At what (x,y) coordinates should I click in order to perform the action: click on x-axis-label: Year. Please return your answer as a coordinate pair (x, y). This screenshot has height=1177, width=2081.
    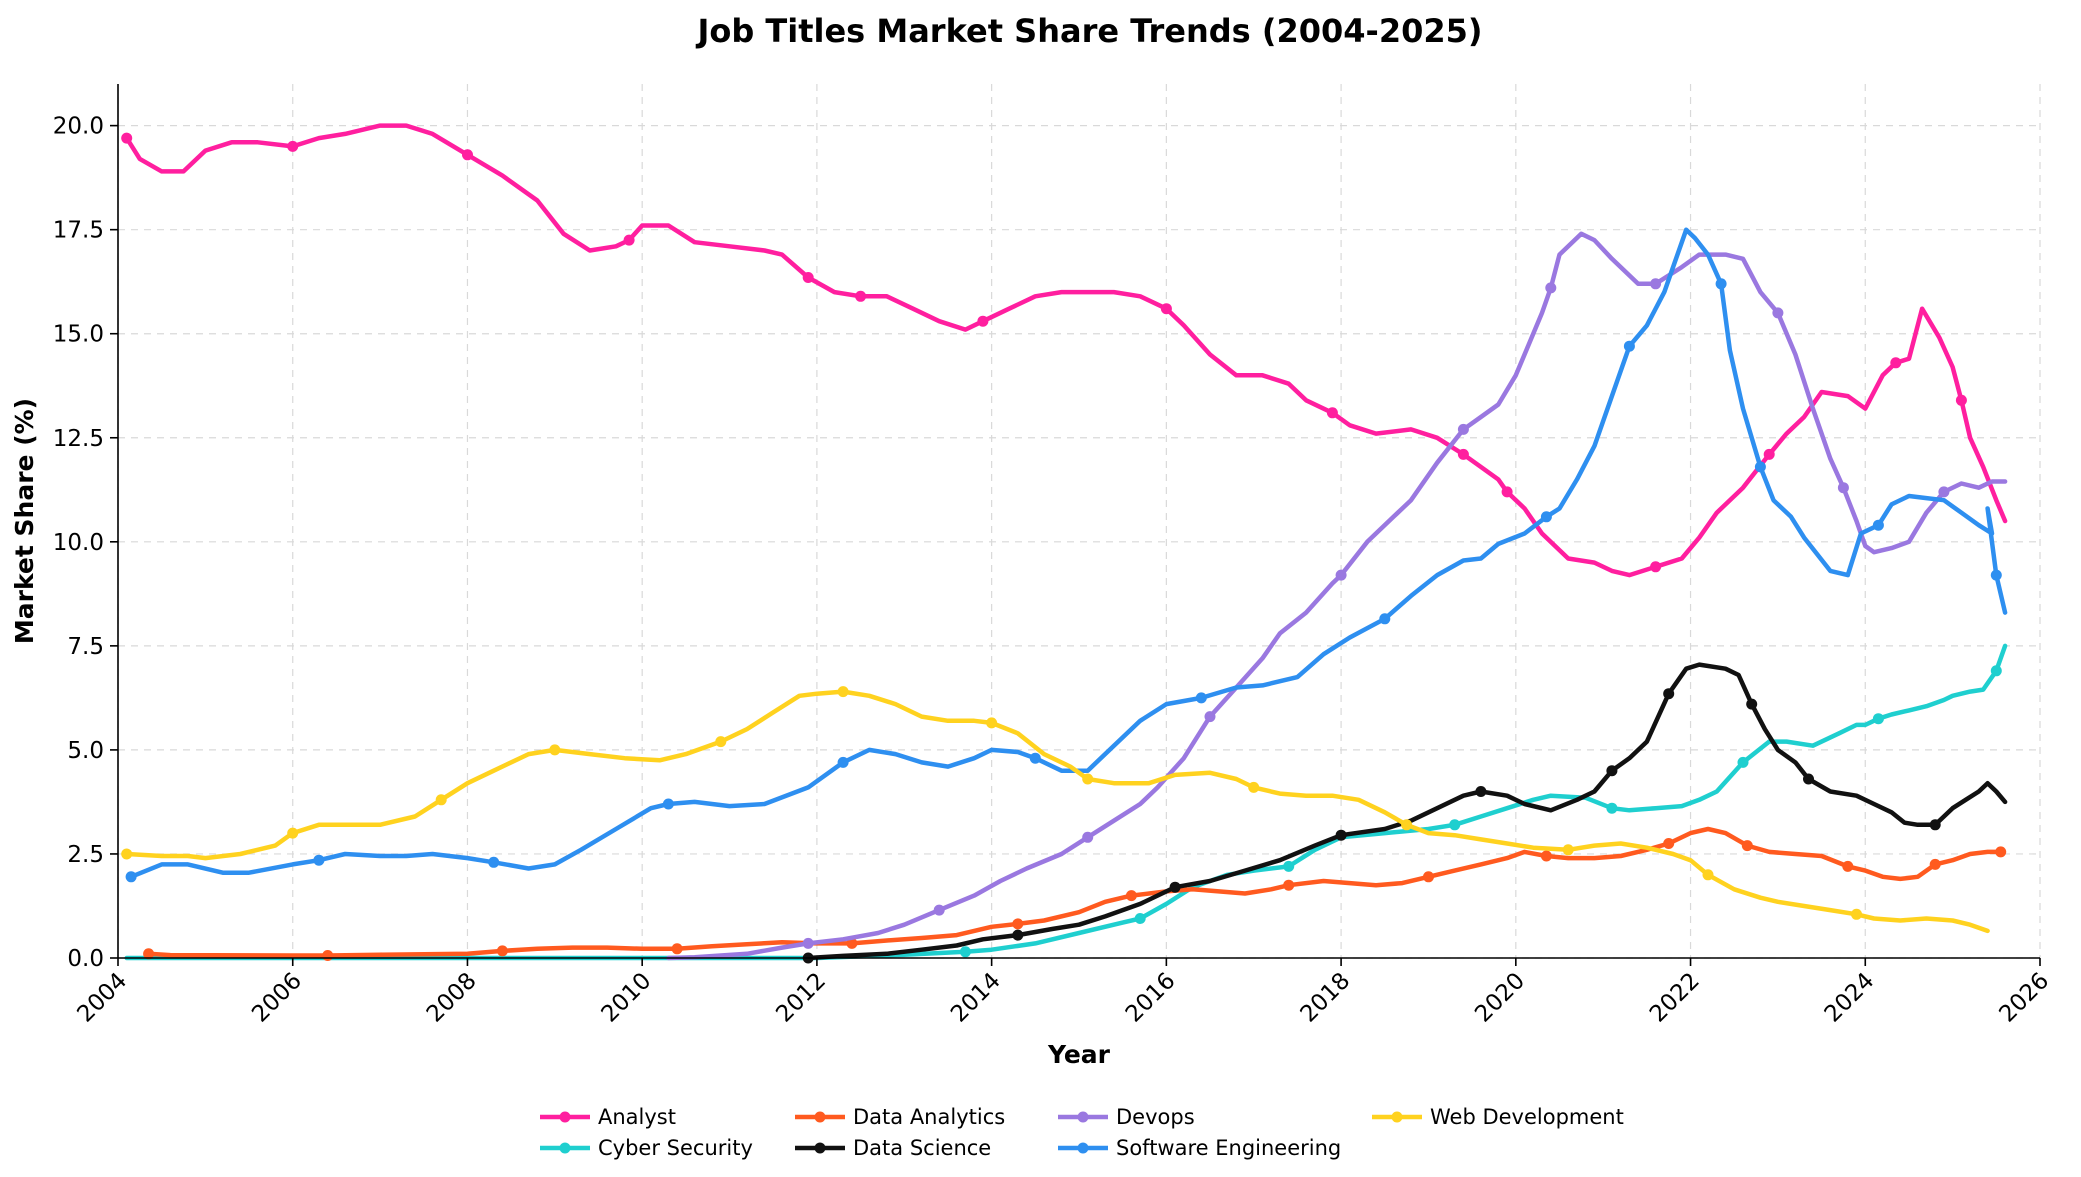
    Looking at the image, I should click on (1079, 1054).